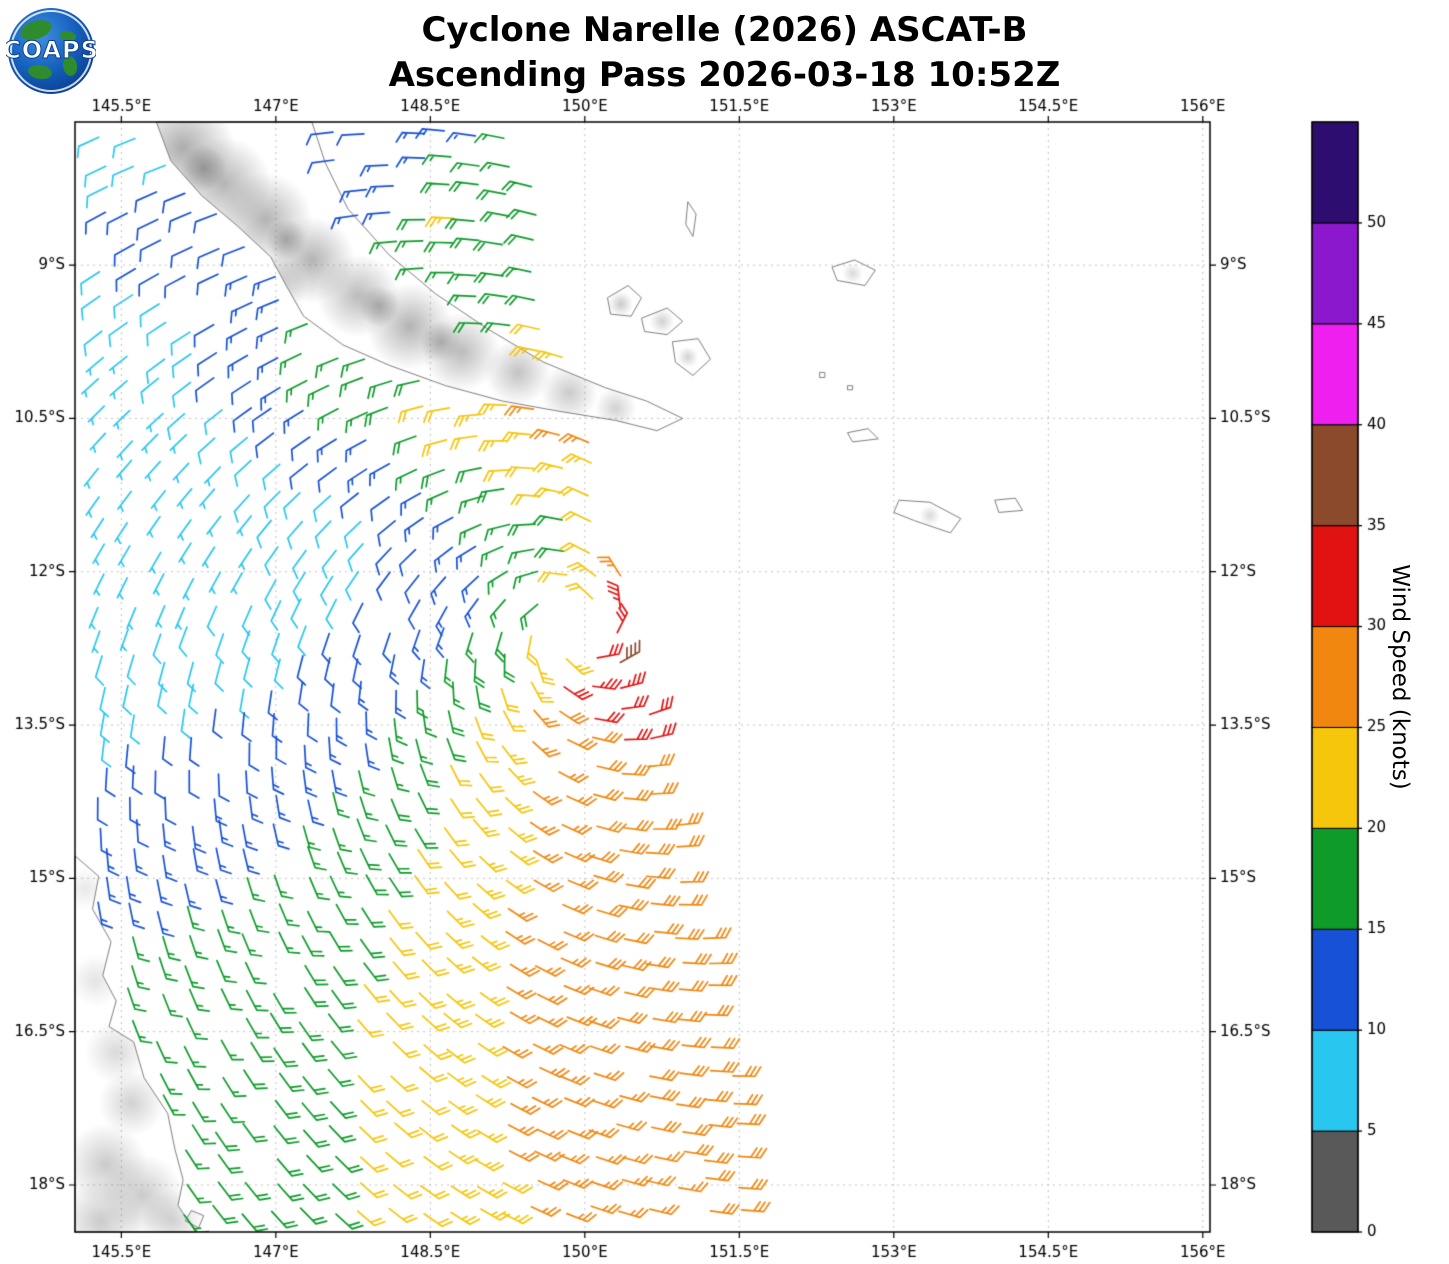 The image size is (1449, 1264). Describe the element at coordinates (724, 74) in the screenshot. I see `chart-subtitle: Ascending Pass 2026-03-18 10:52Z` at that location.